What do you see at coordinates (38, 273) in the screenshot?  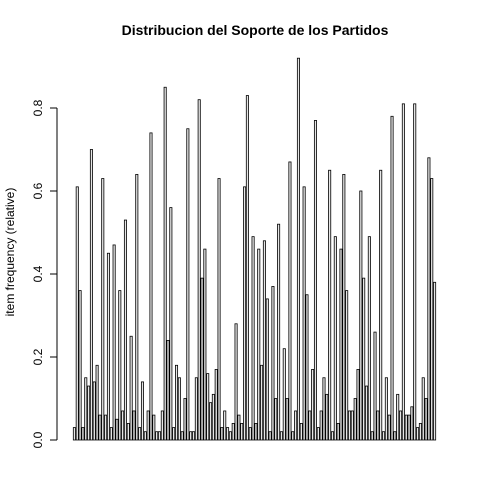 I see `y-tick-label: 0.4` at bounding box center [38, 273].